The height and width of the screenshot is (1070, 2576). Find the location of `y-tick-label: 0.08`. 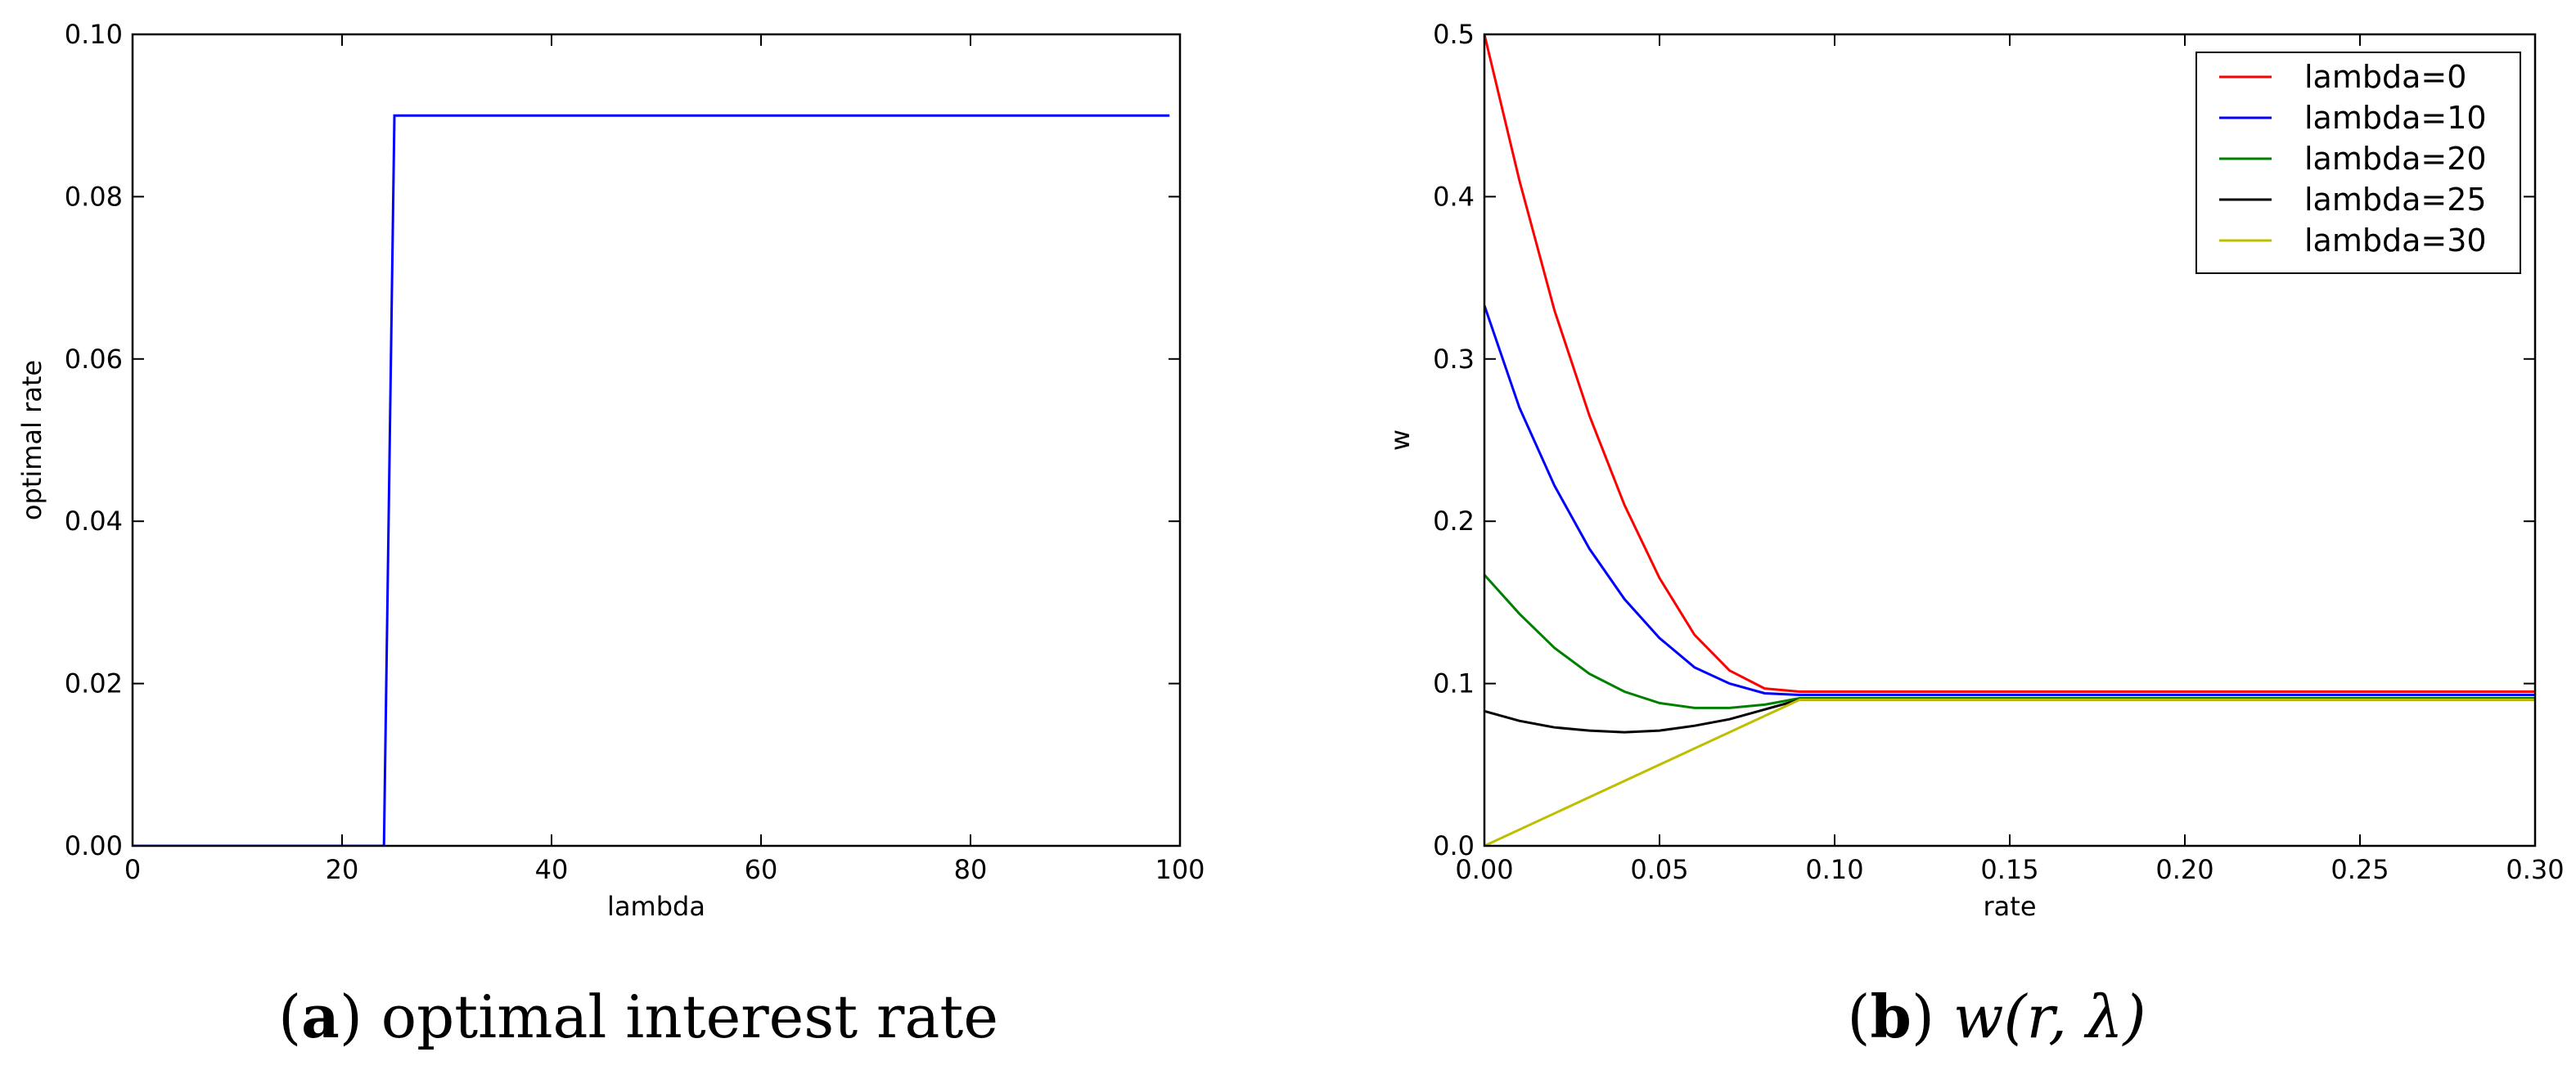

y-tick-label: 0.08 is located at coordinates (94, 196).